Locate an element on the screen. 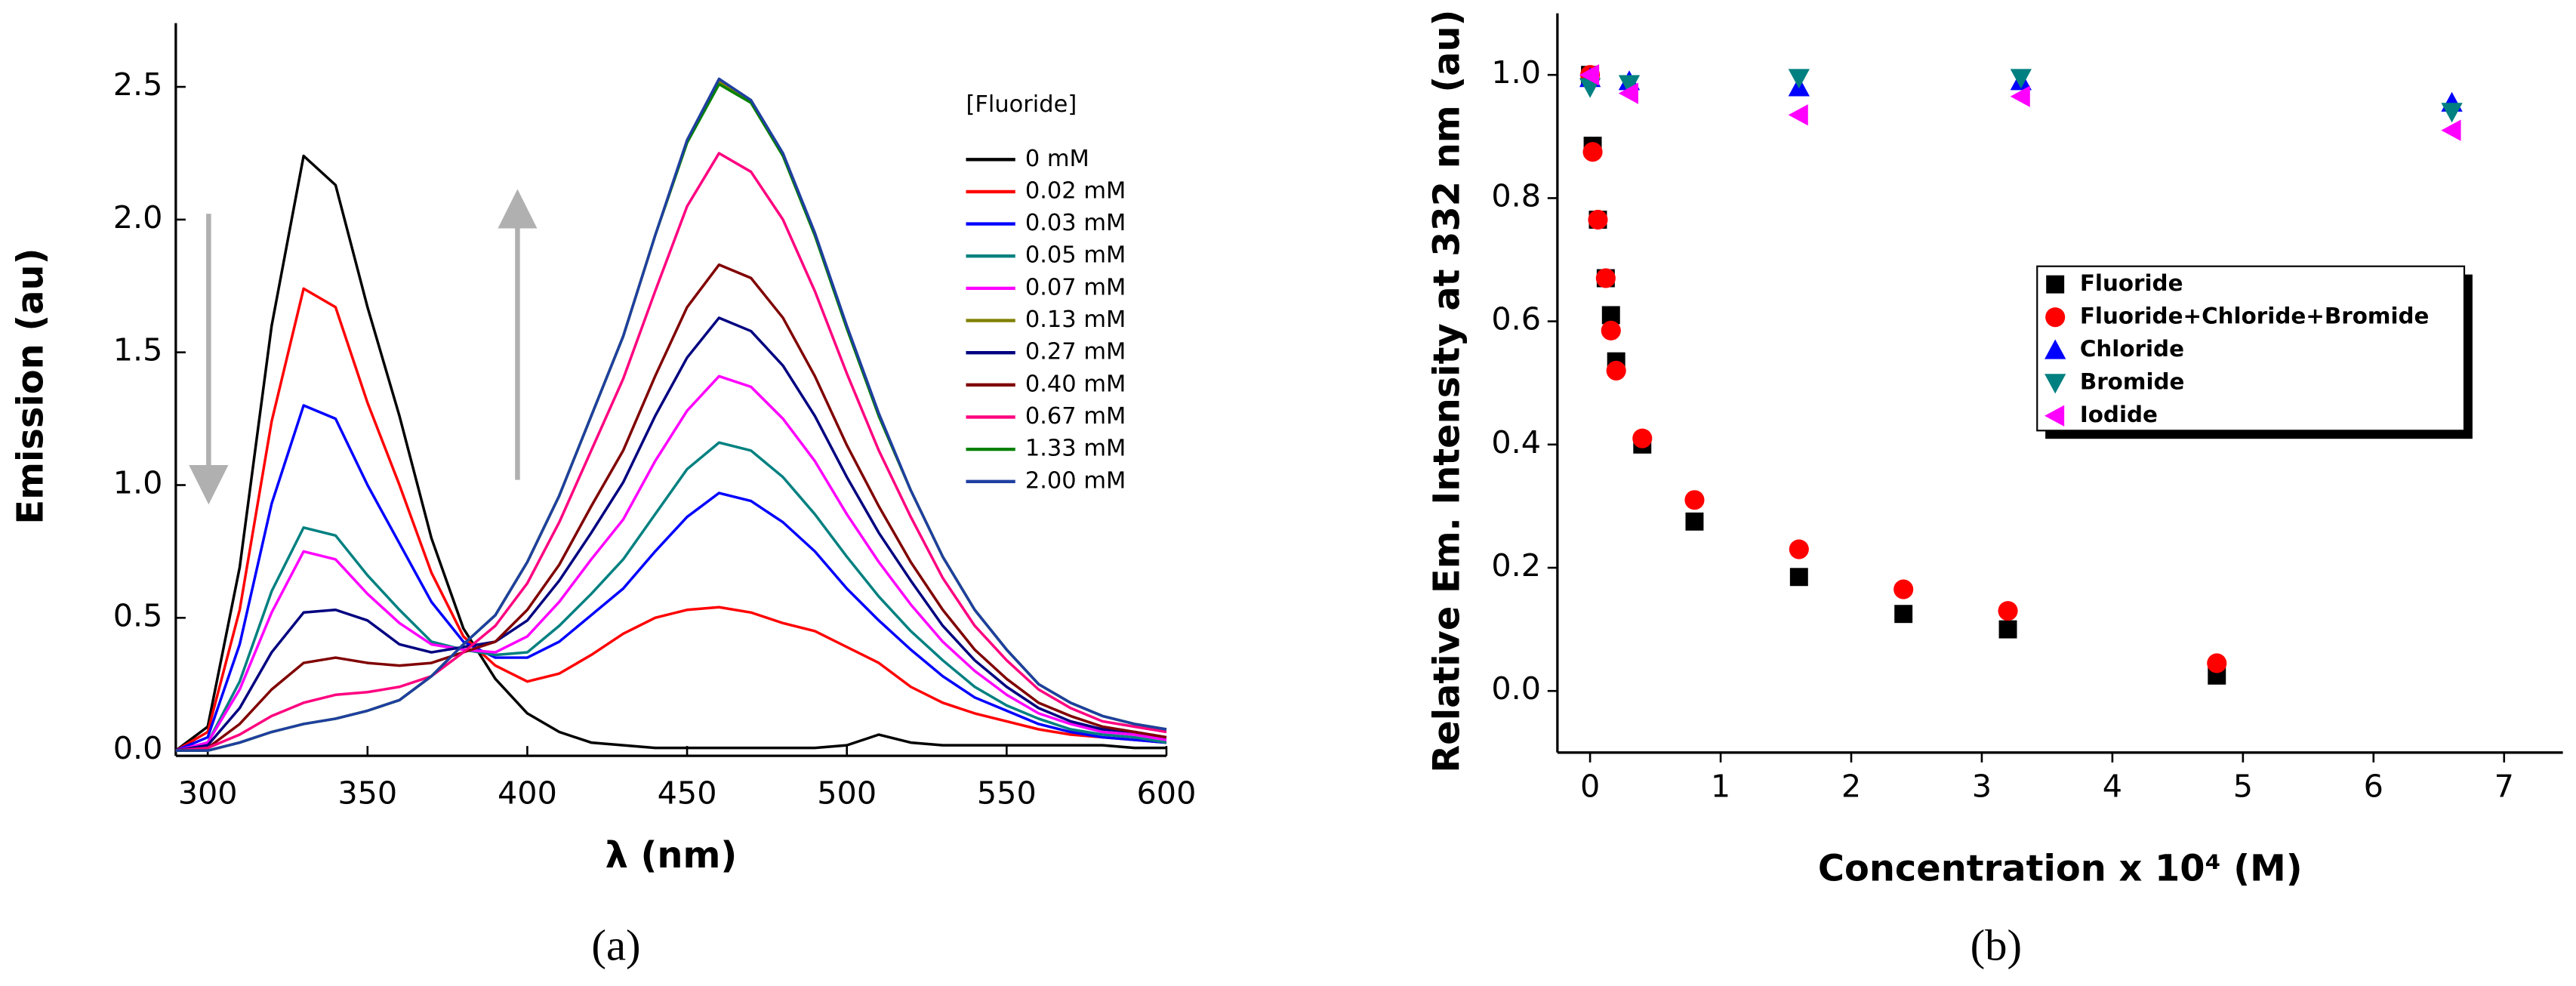 The width and height of the screenshot is (2576, 986). legend-label: 1.33 mM is located at coordinates (1075, 449).